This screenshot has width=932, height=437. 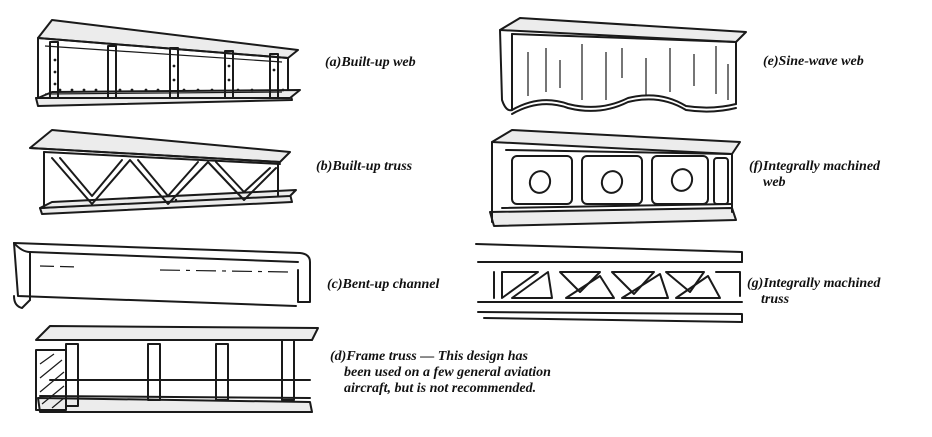 I want to click on caption-f-line-1: (f)Integrally machined, so click(x=815, y=166).